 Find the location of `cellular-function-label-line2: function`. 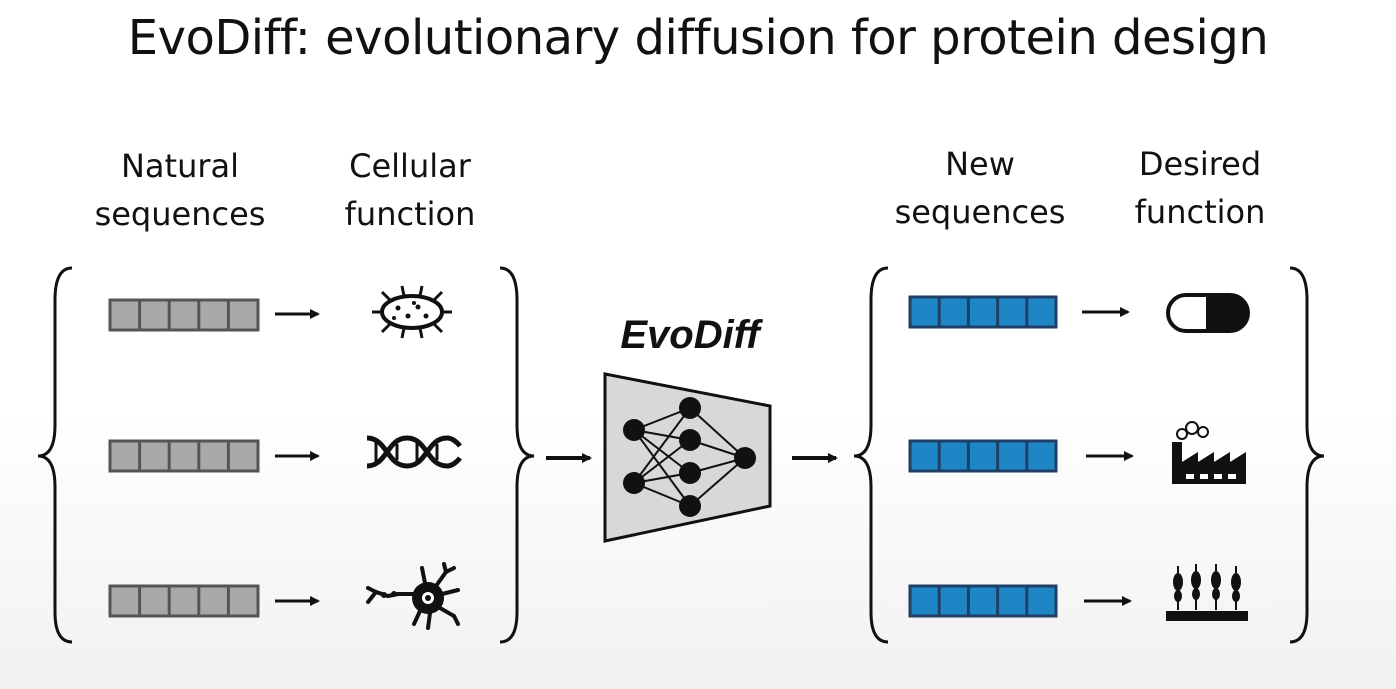

cellular-function-label-line2: function is located at coordinates (410, 214).